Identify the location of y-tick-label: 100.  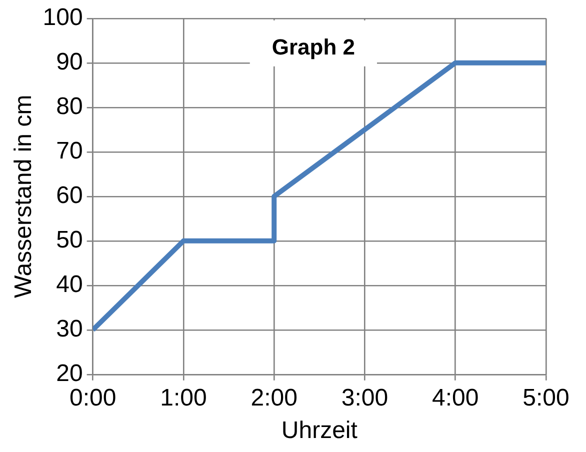
(62, 18).